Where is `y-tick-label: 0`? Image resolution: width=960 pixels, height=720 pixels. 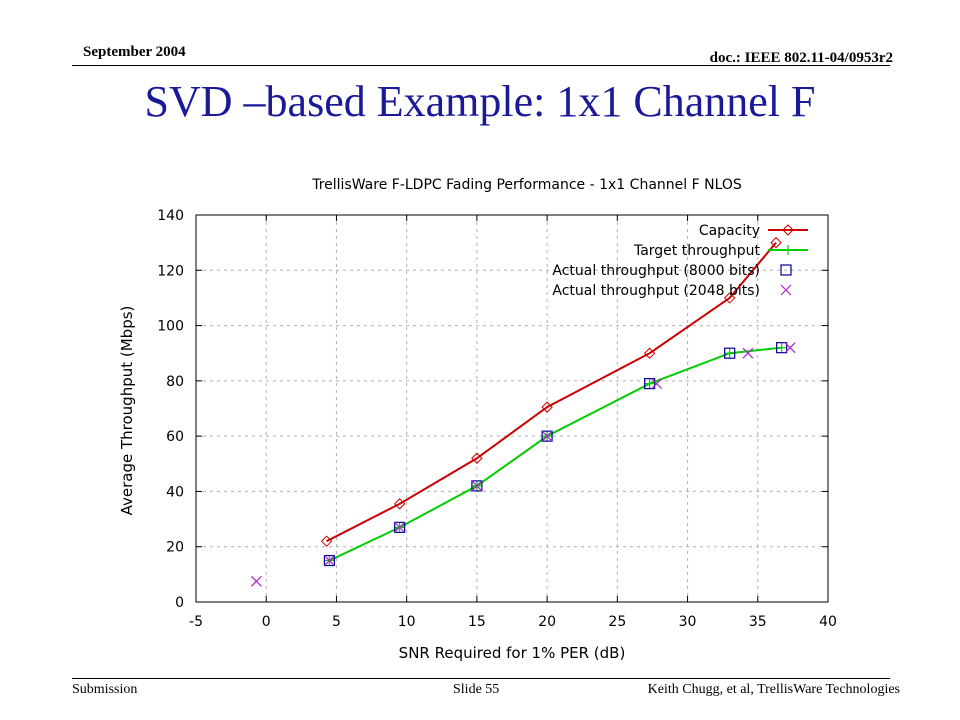
y-tick-label: 0 is located at coordinates (179, 603).